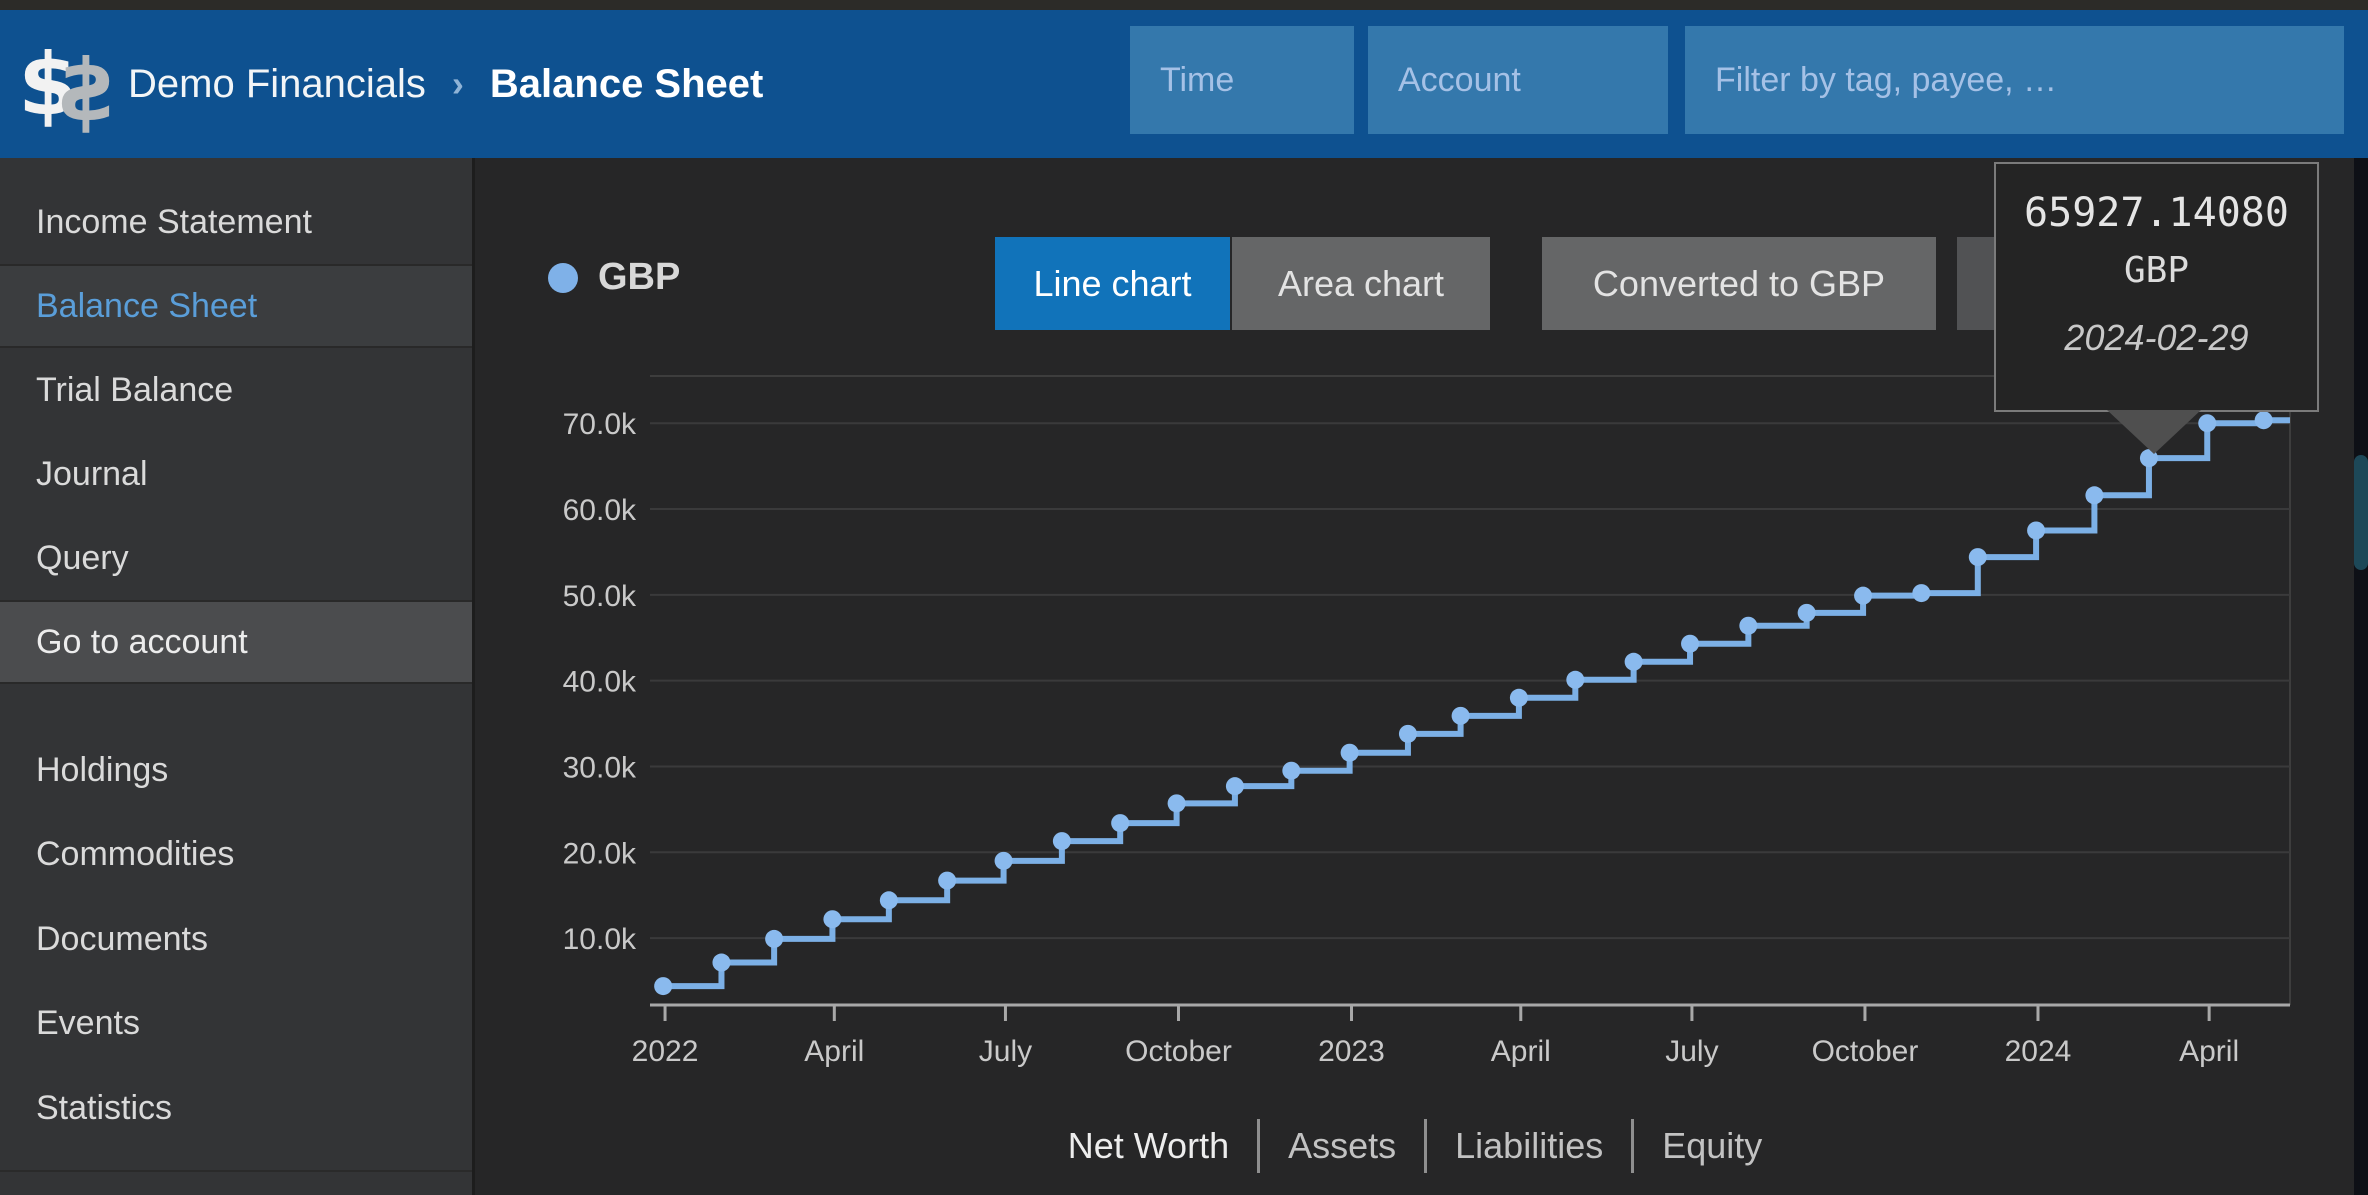 This screenshot has height=1195, width=2368. What do you see at coordinates (1415, 1146) in the screenshot?
I see `chart-mode-links: Net Worth Assets Liabilities Equity` at bounding box center [1415, 1146].